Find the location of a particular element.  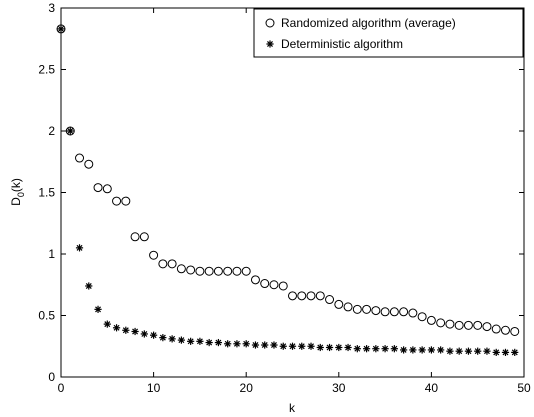

legend-label-deterministic: Deterministic algorithm is located at coordinates (342, 44).